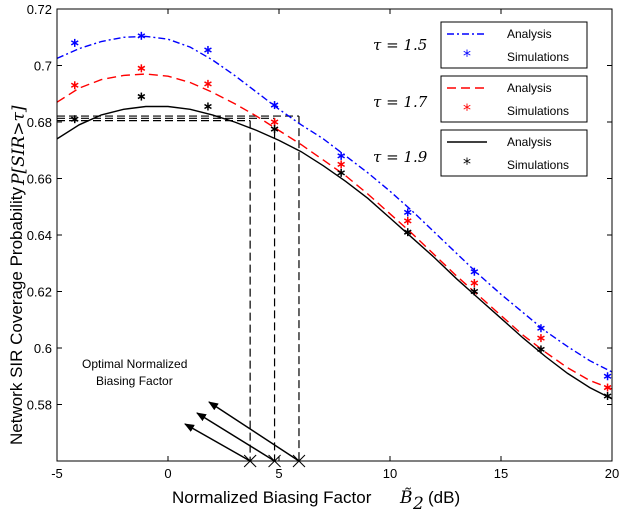  Describe the element at coordinates (16, 316) in the screenshot. I see `y-axis-label: Network SIR Coverage Probability` at that location.